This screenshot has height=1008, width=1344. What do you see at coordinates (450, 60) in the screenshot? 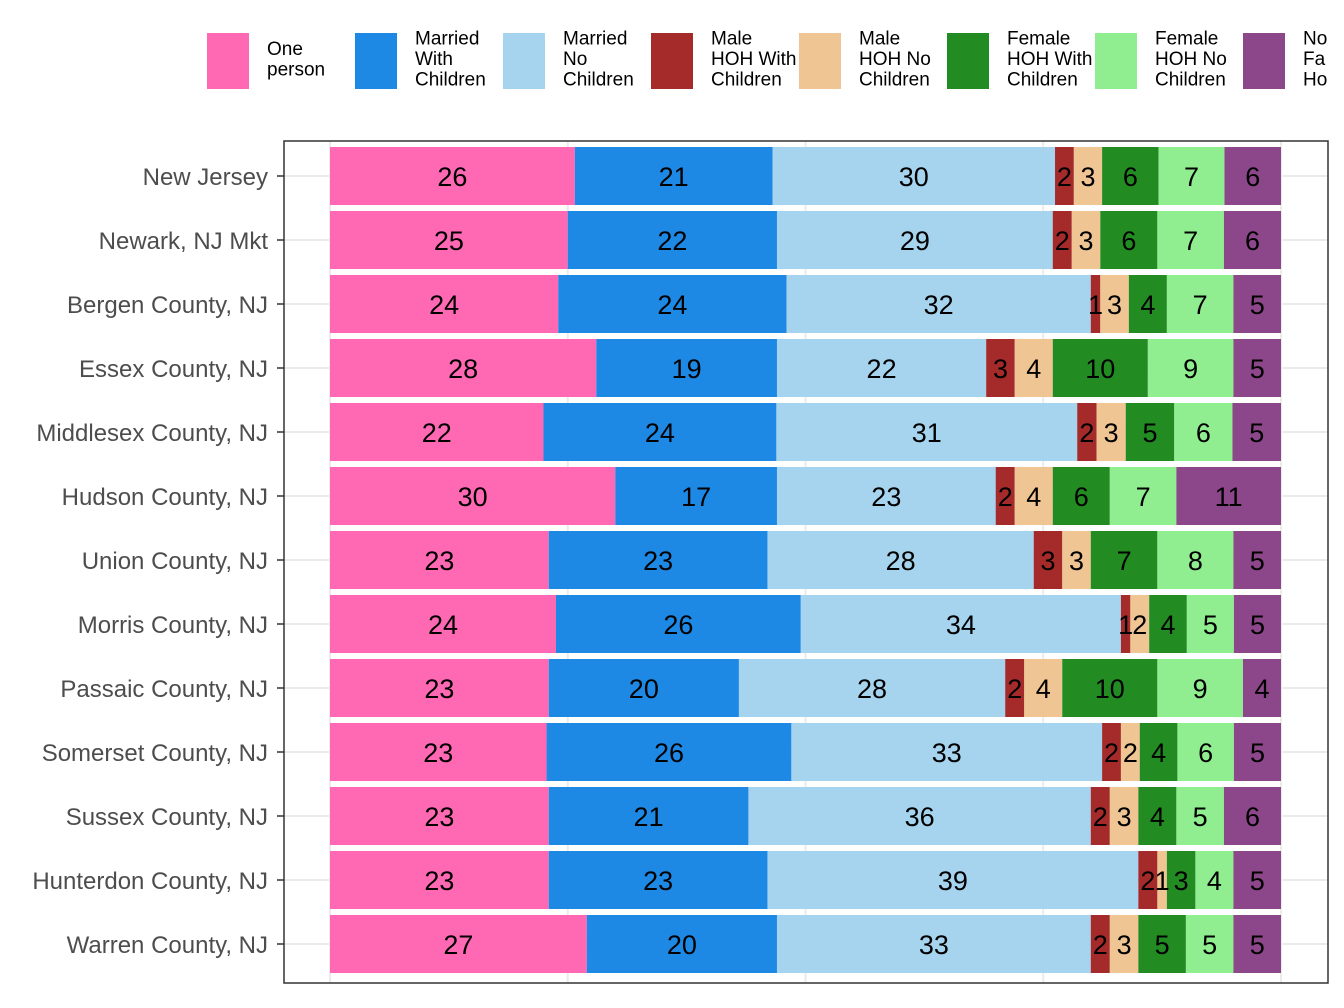
I see `legend-label-married-with-children: Married With Children` at bounding box center [450, 60].